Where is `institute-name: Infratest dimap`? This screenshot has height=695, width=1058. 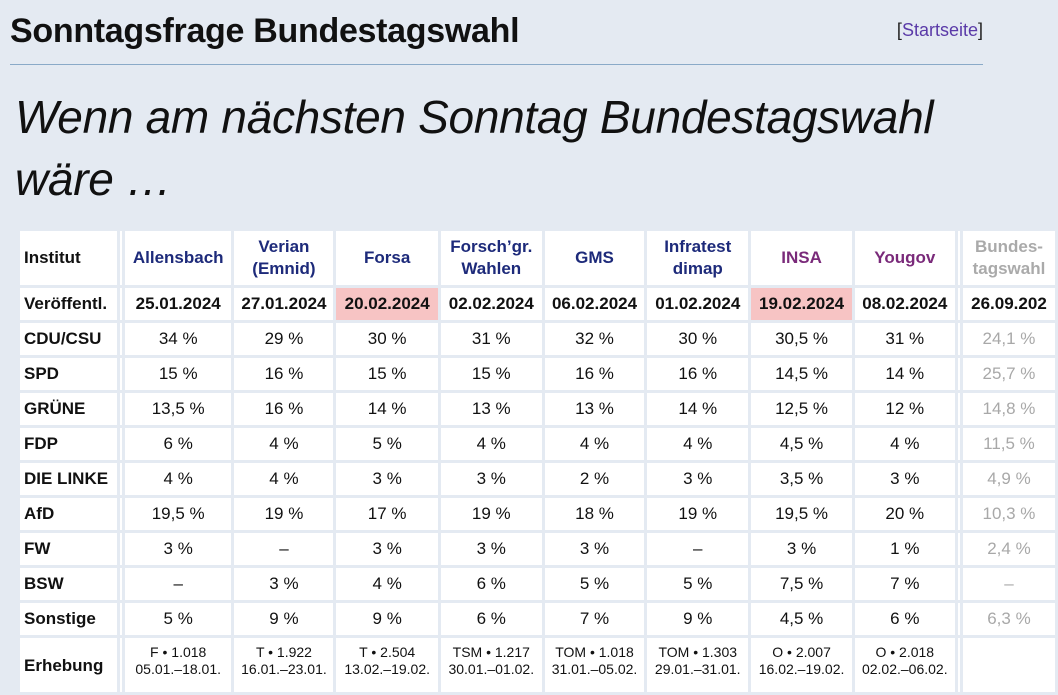
institute-name: Infratest dimap is located at coordinates (698, 257).